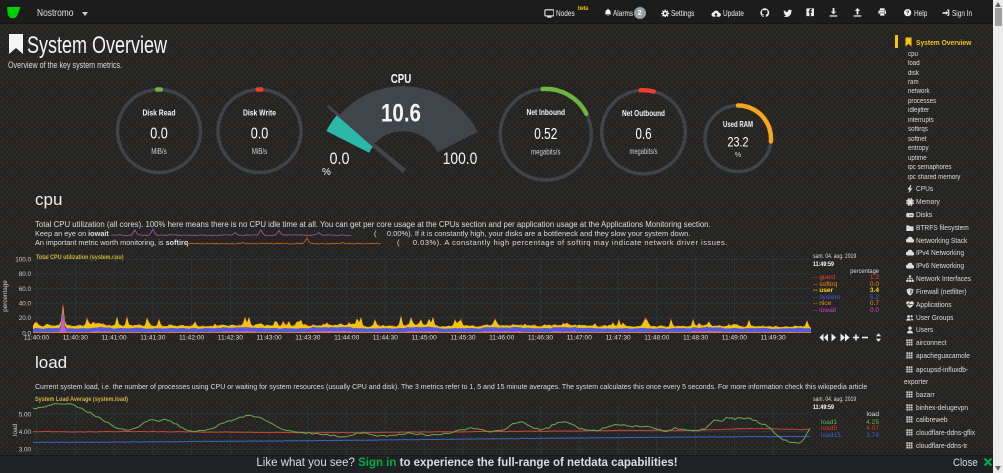 This screenshot has height=473, width=1003. What do you see at coordinates (401, 79) in the screenshot?
I see `svg-text: CPU` at bounding box center [401, 79].